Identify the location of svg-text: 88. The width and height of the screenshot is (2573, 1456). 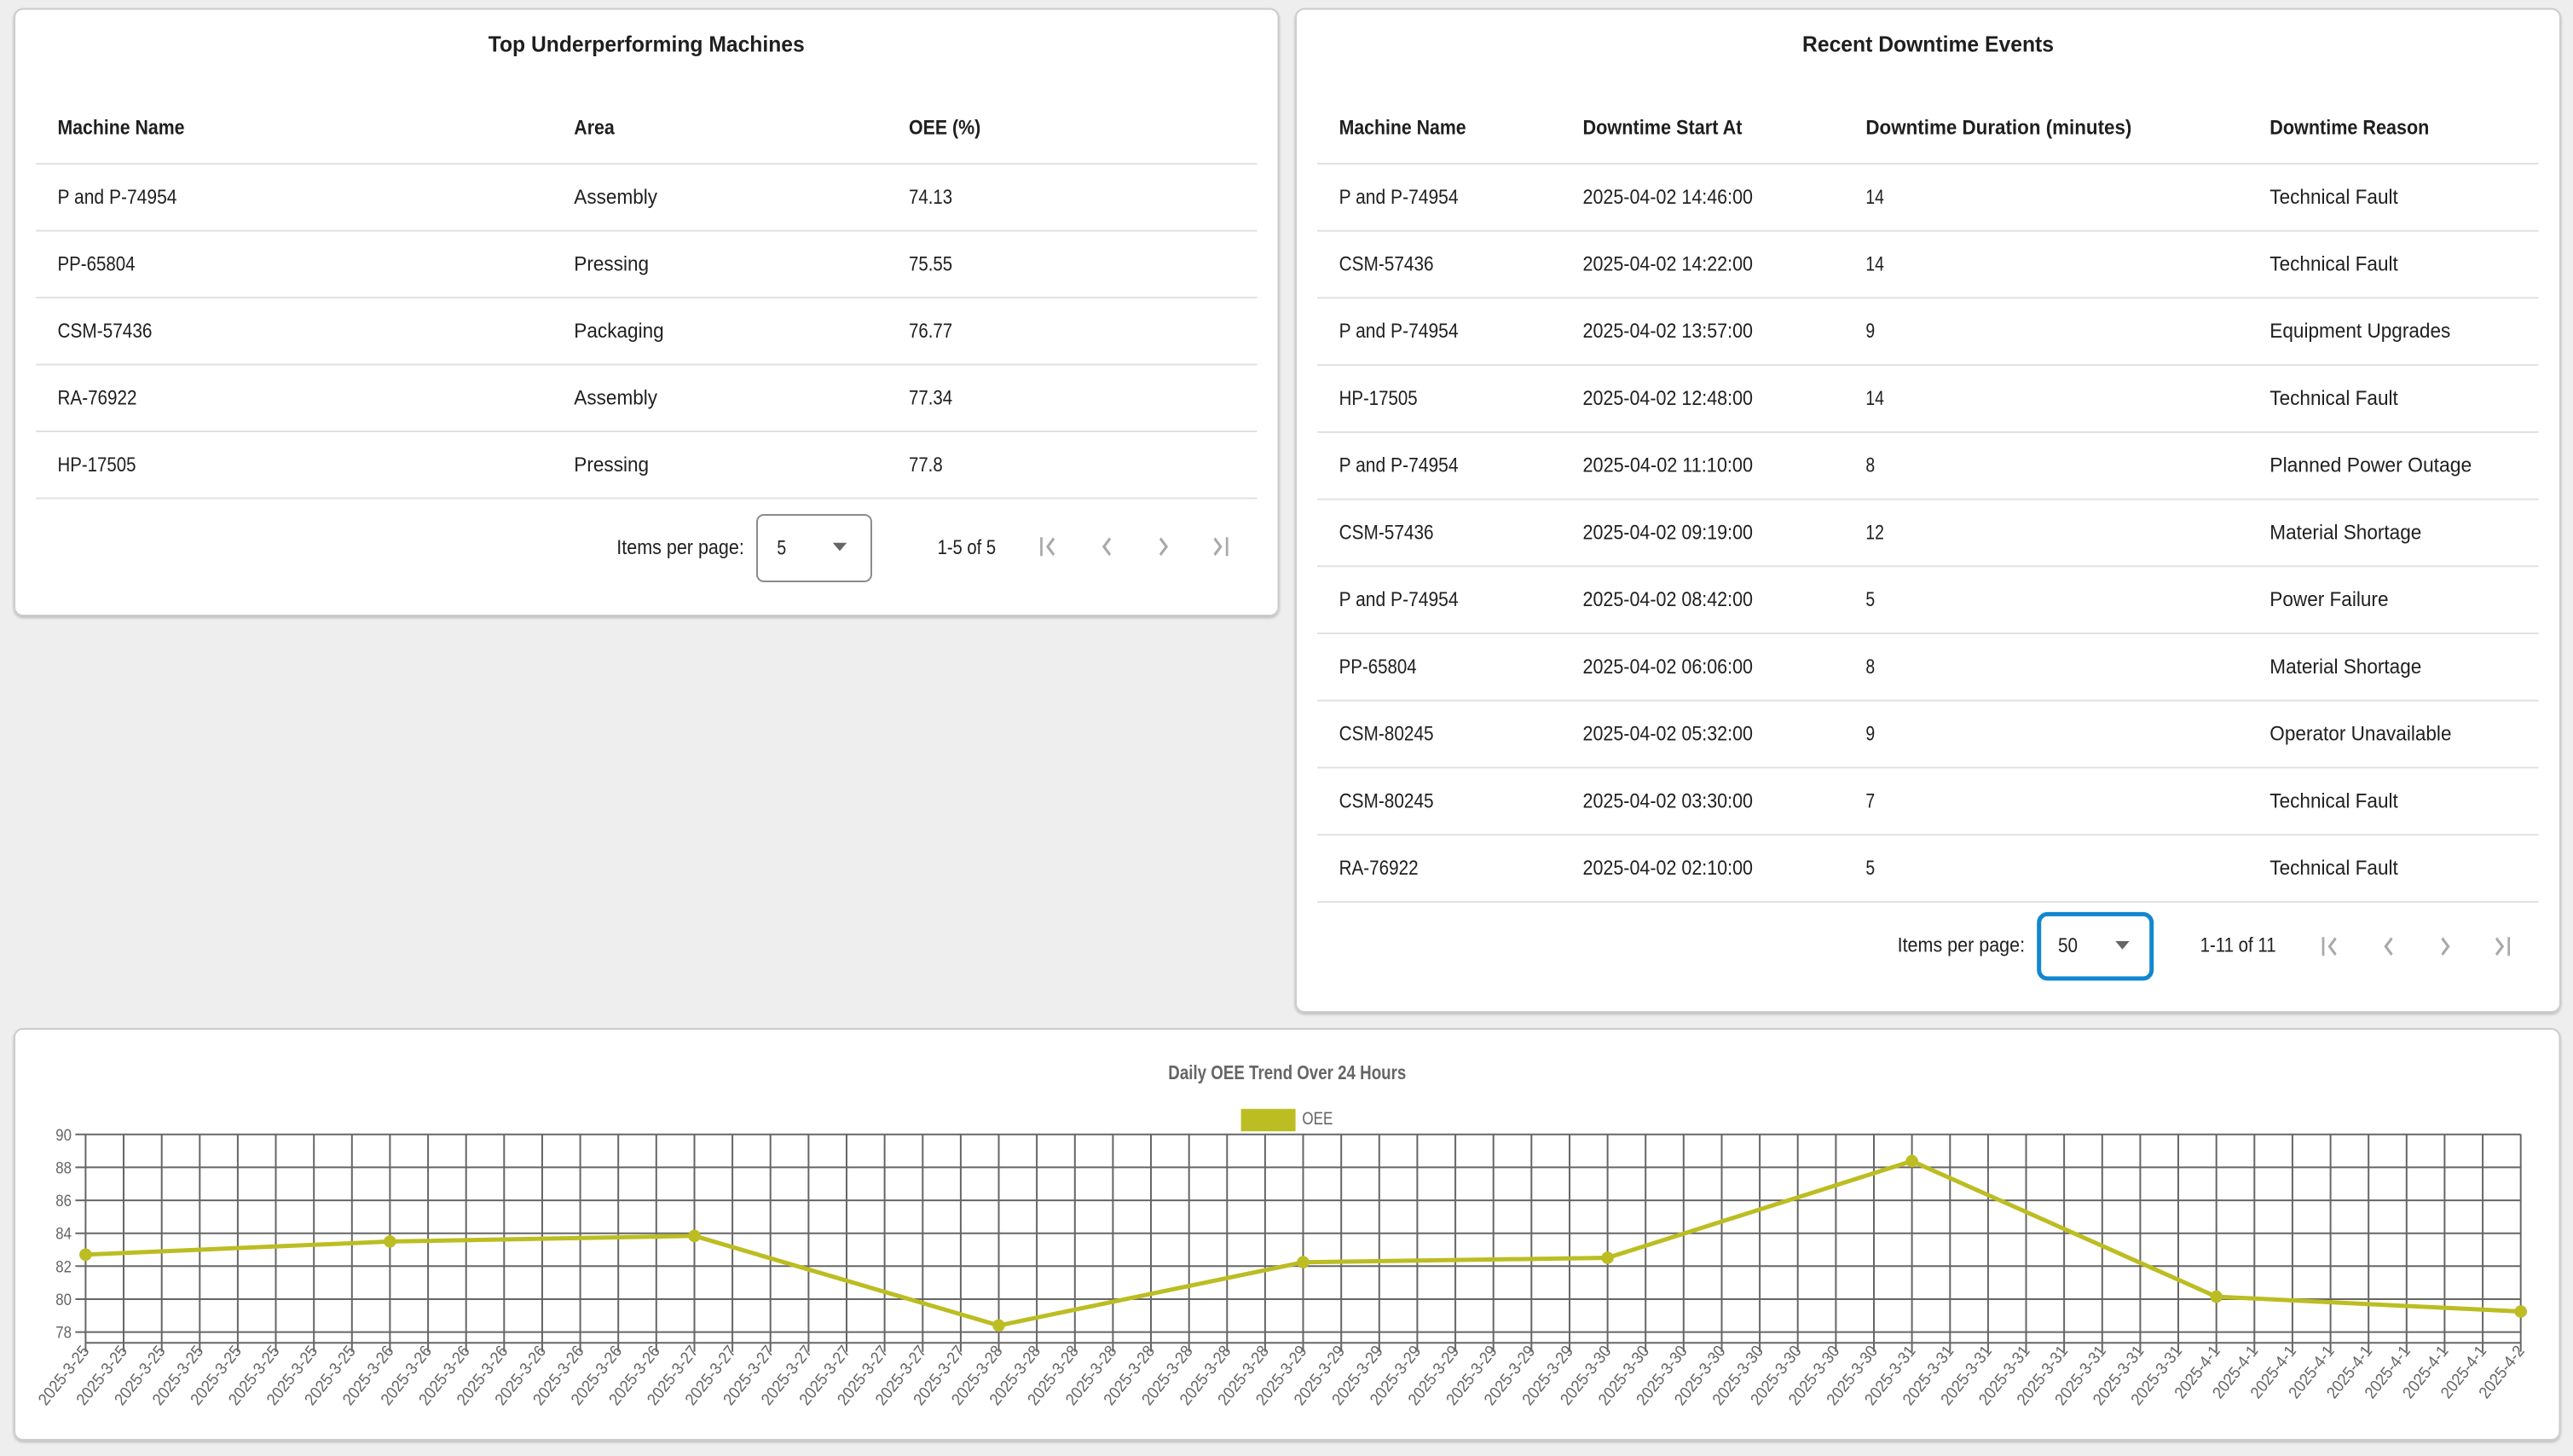
(63, 1167).